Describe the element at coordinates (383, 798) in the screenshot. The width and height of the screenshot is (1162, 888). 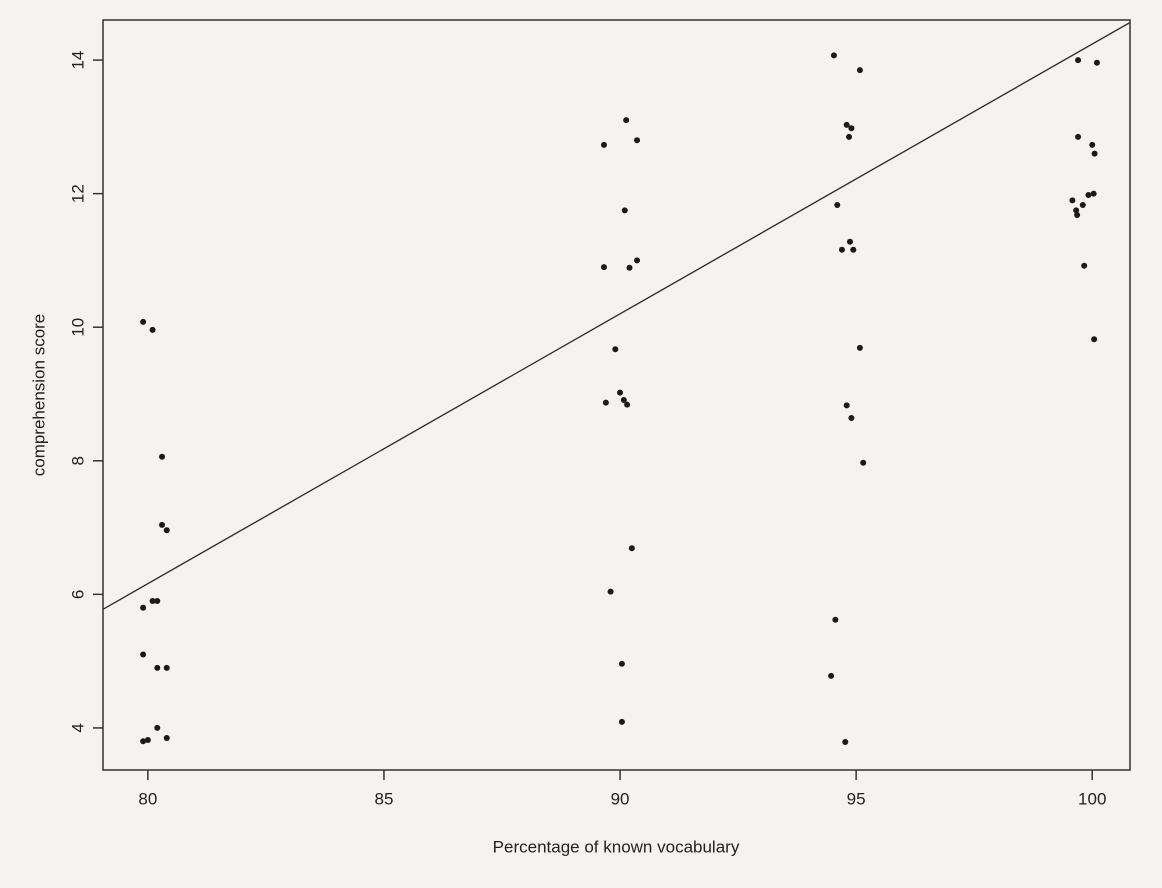
I see `x-tick-label: 85` at that location.